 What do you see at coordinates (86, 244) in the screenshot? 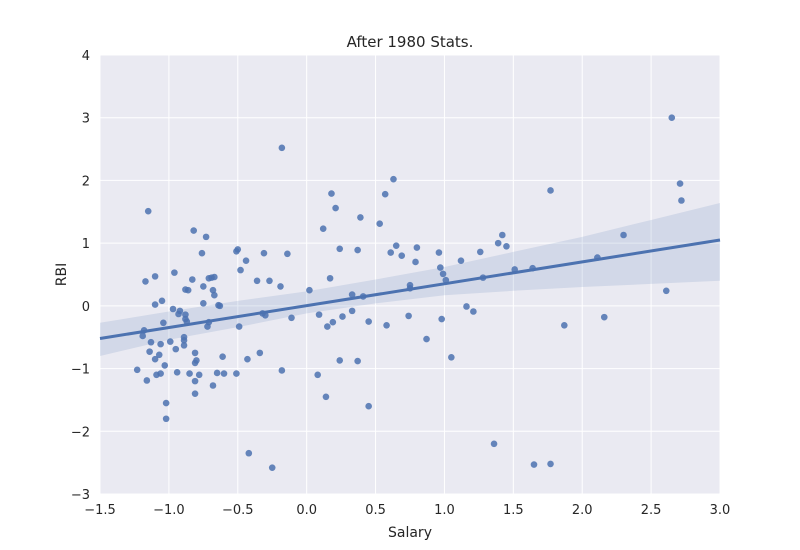
I see `y-tick-label: 1` at bounding box center [86, 244].